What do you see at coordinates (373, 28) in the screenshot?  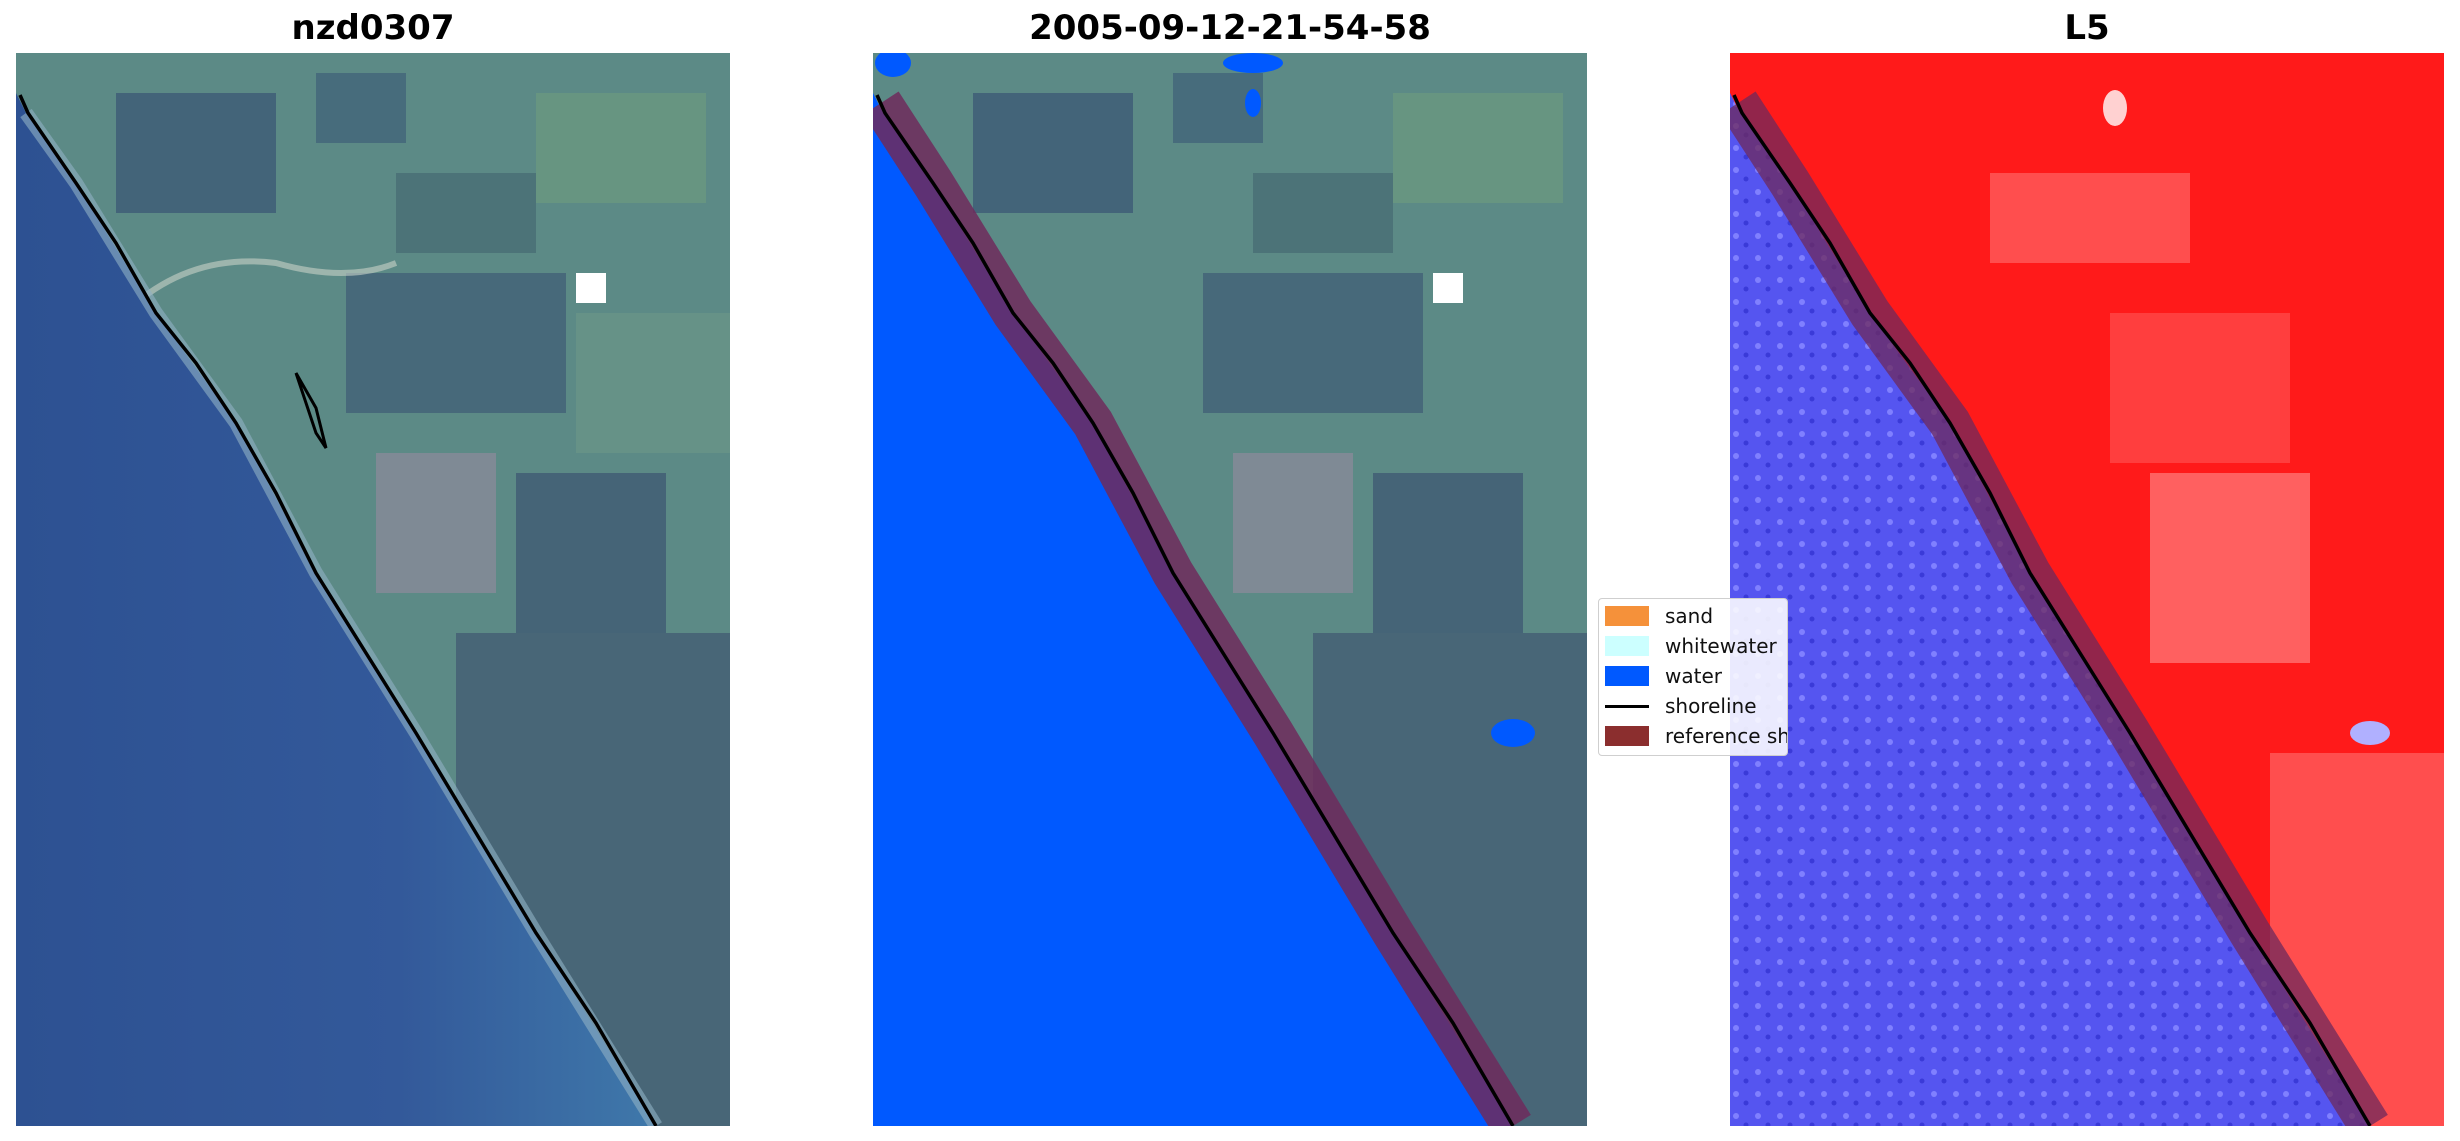 I see `panel-title-rgb: nzd0307` at bounding box center [373, 28].